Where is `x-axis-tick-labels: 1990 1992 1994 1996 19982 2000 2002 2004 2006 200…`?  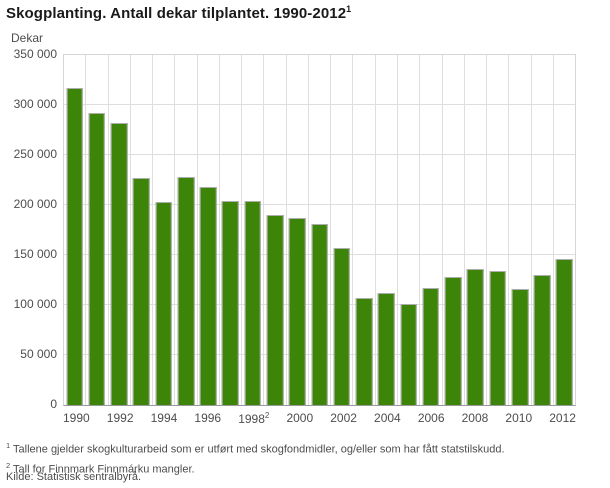
x-axis-tick-labels: 1990 1992 1994 1996 19982 2000 2002 2004 2006 200… is located at coordinates (319, 418).